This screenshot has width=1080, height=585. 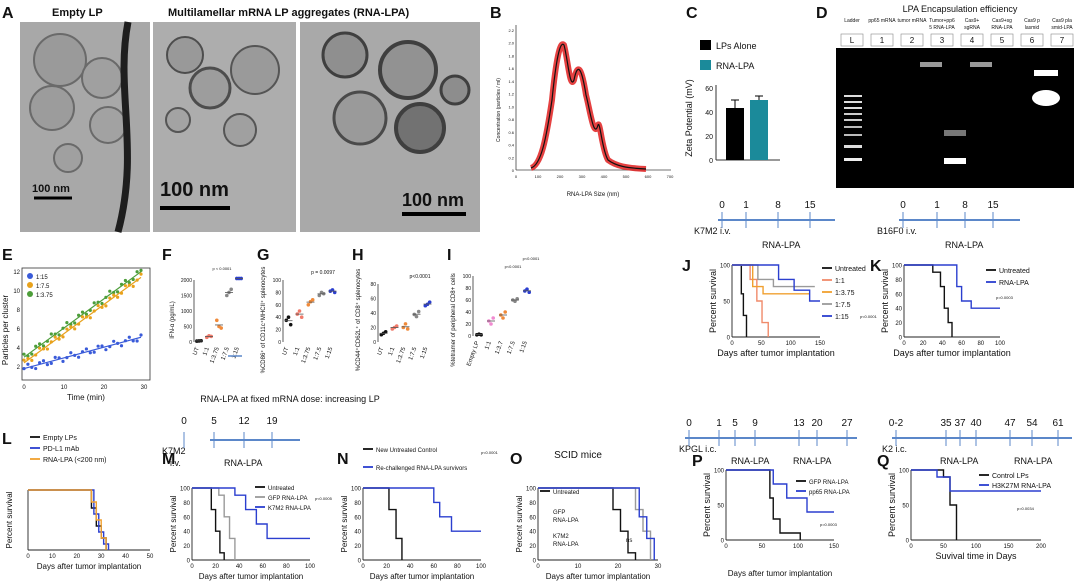 What do you see at coordinates (976, 423) in the screenshot?
I see `schedule-day: 40` at bounding box center [976, 423].